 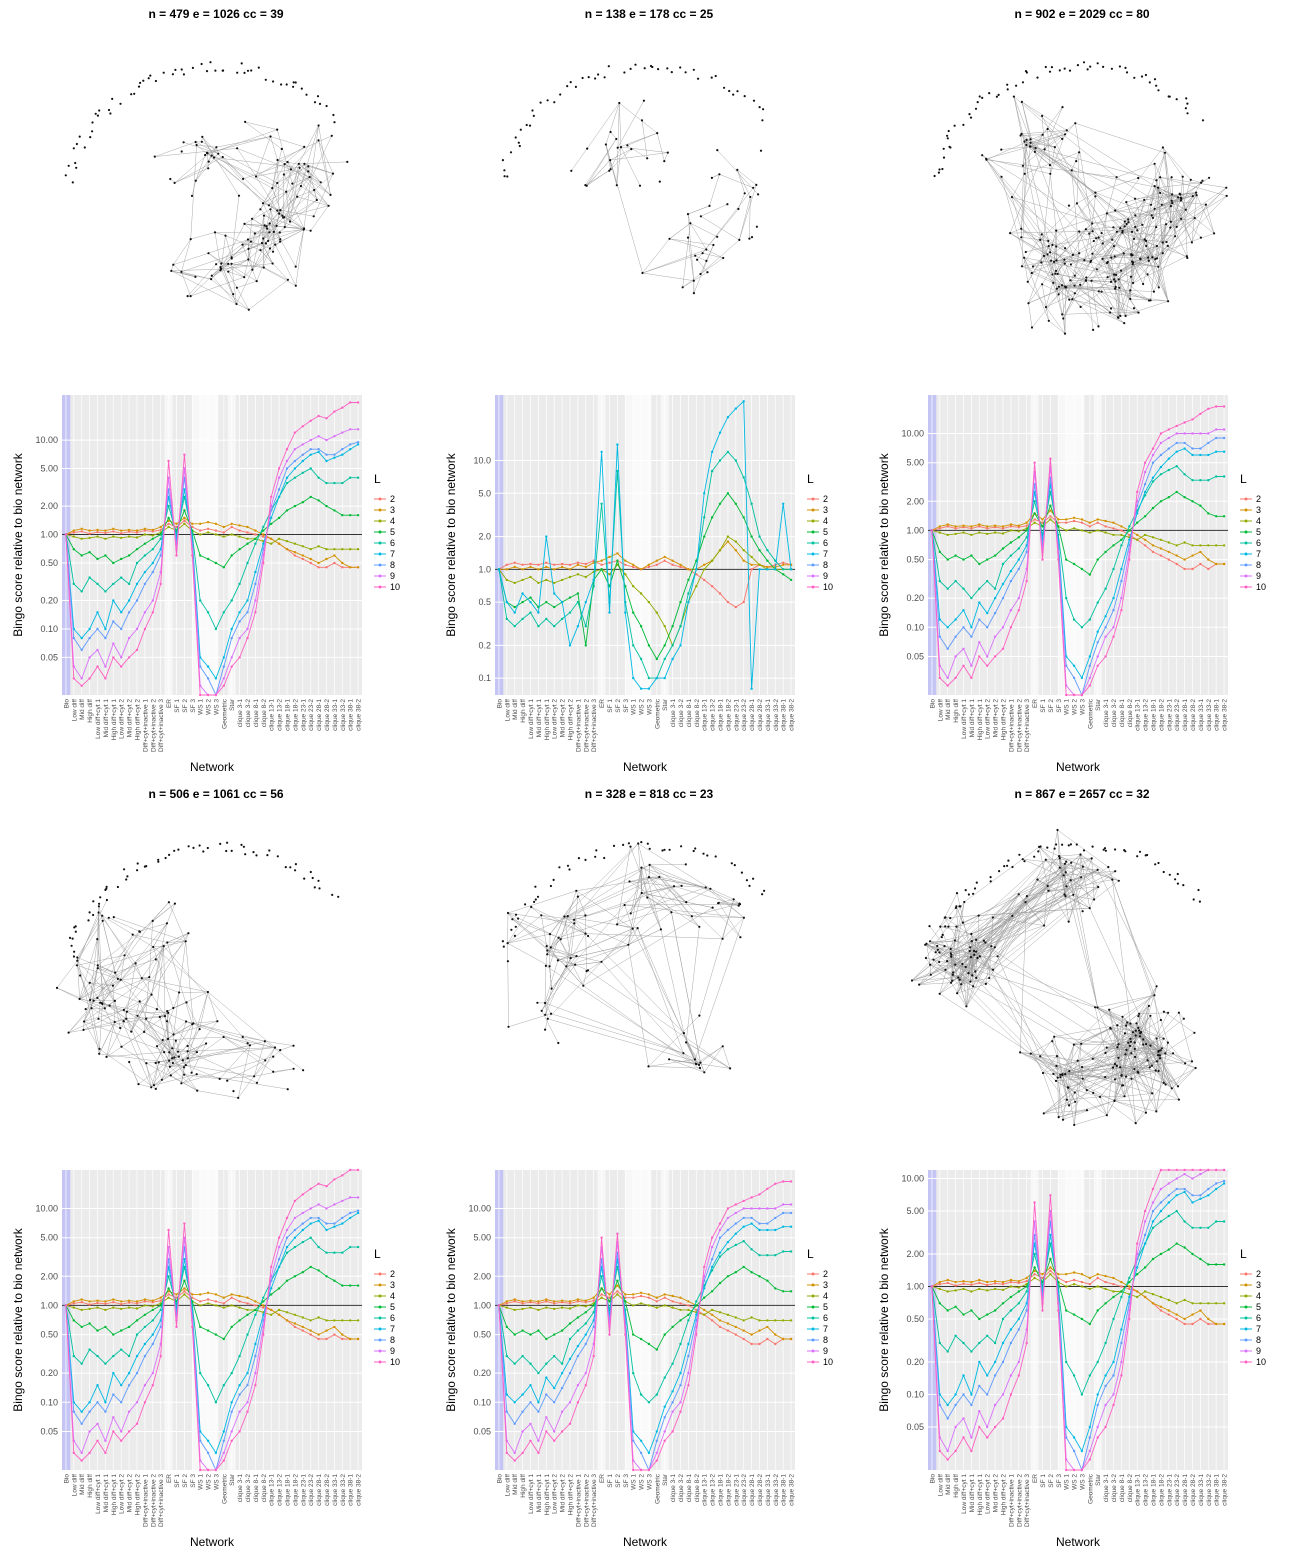 I want to click on x-tick-label: Star, so click(x=232, y=1479).